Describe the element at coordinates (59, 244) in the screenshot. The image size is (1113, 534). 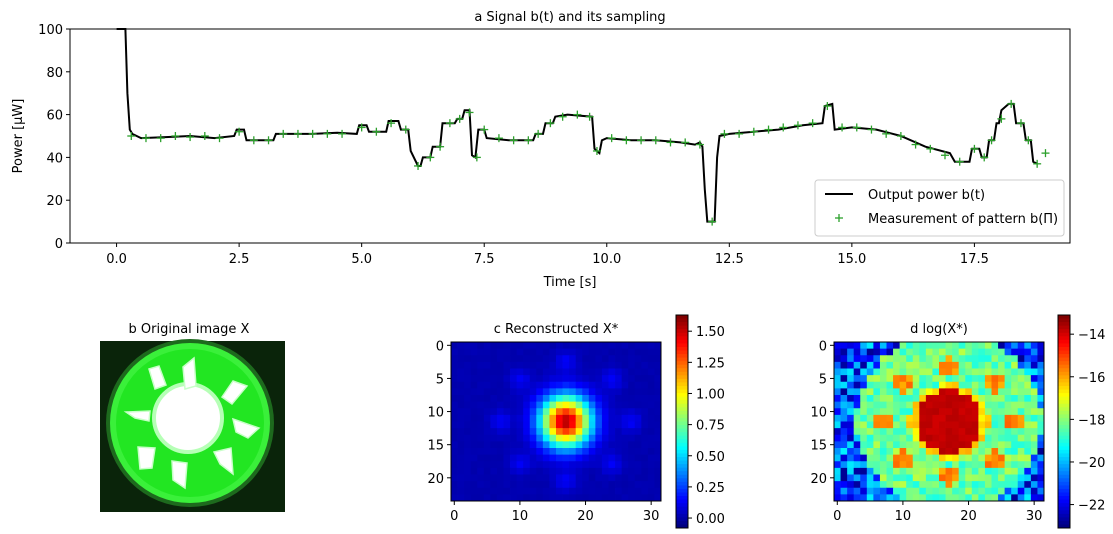
I see `y-tick-label: 0` at that location.